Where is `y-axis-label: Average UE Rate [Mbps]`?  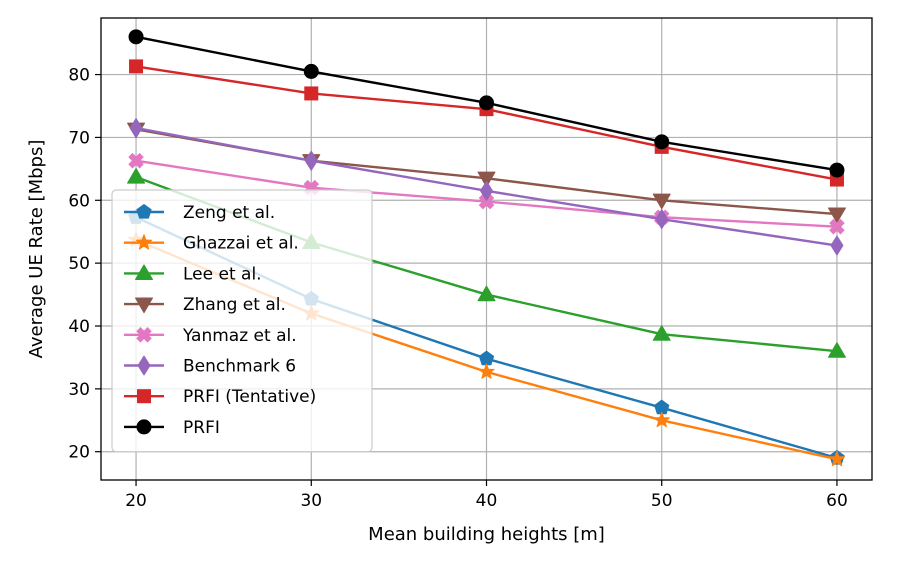
y-axis-label: Average UE Rate [Mbps] is located at coordinates (36, 249).